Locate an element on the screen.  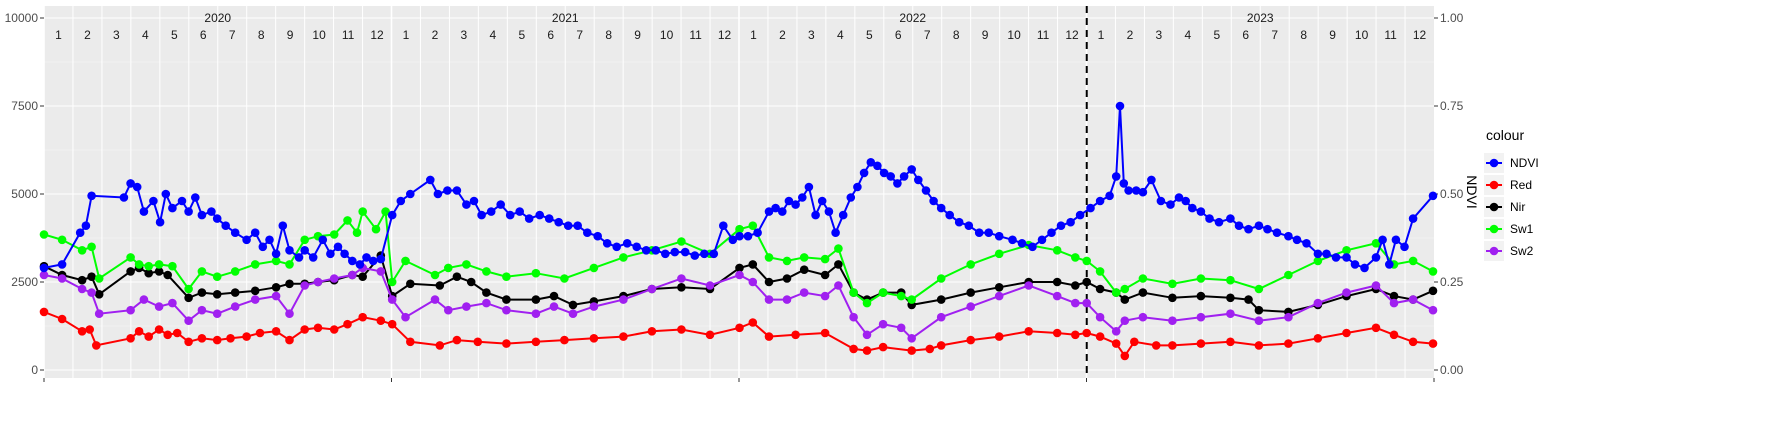
legend-key-point is located at coordinates (1494, 207).